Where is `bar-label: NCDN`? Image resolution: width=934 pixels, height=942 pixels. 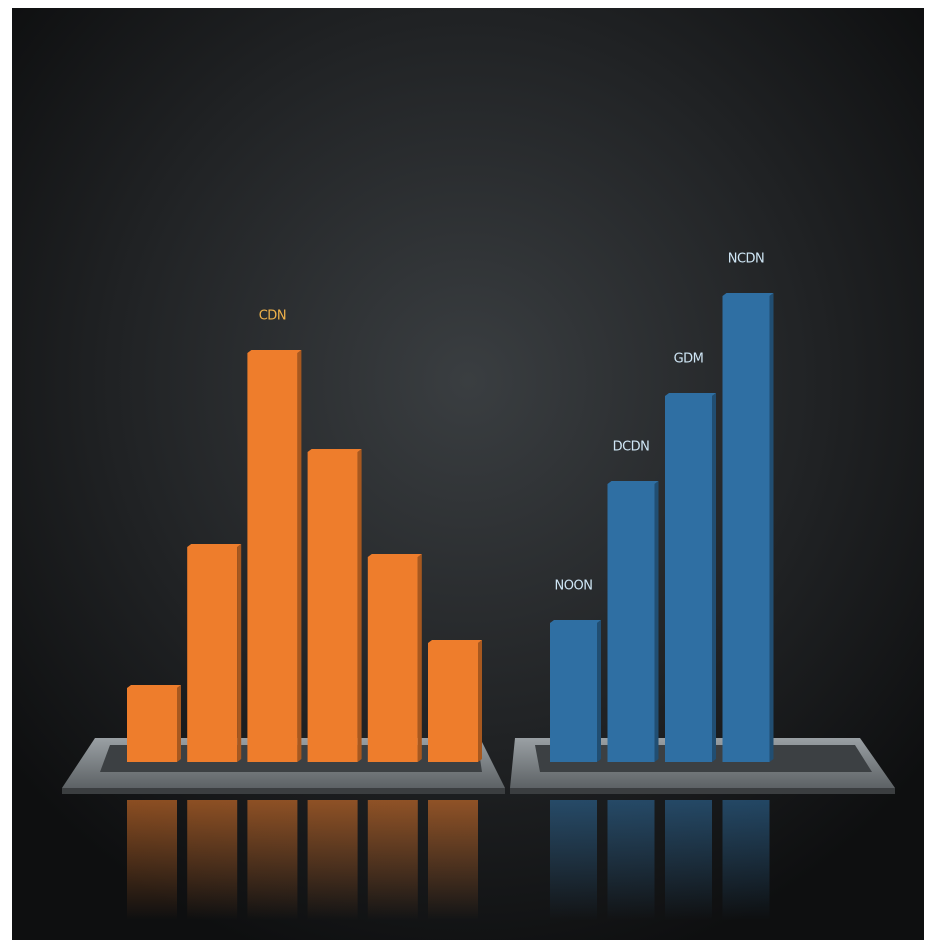
bar-label: NCDN is located at coordinates (746, 259).